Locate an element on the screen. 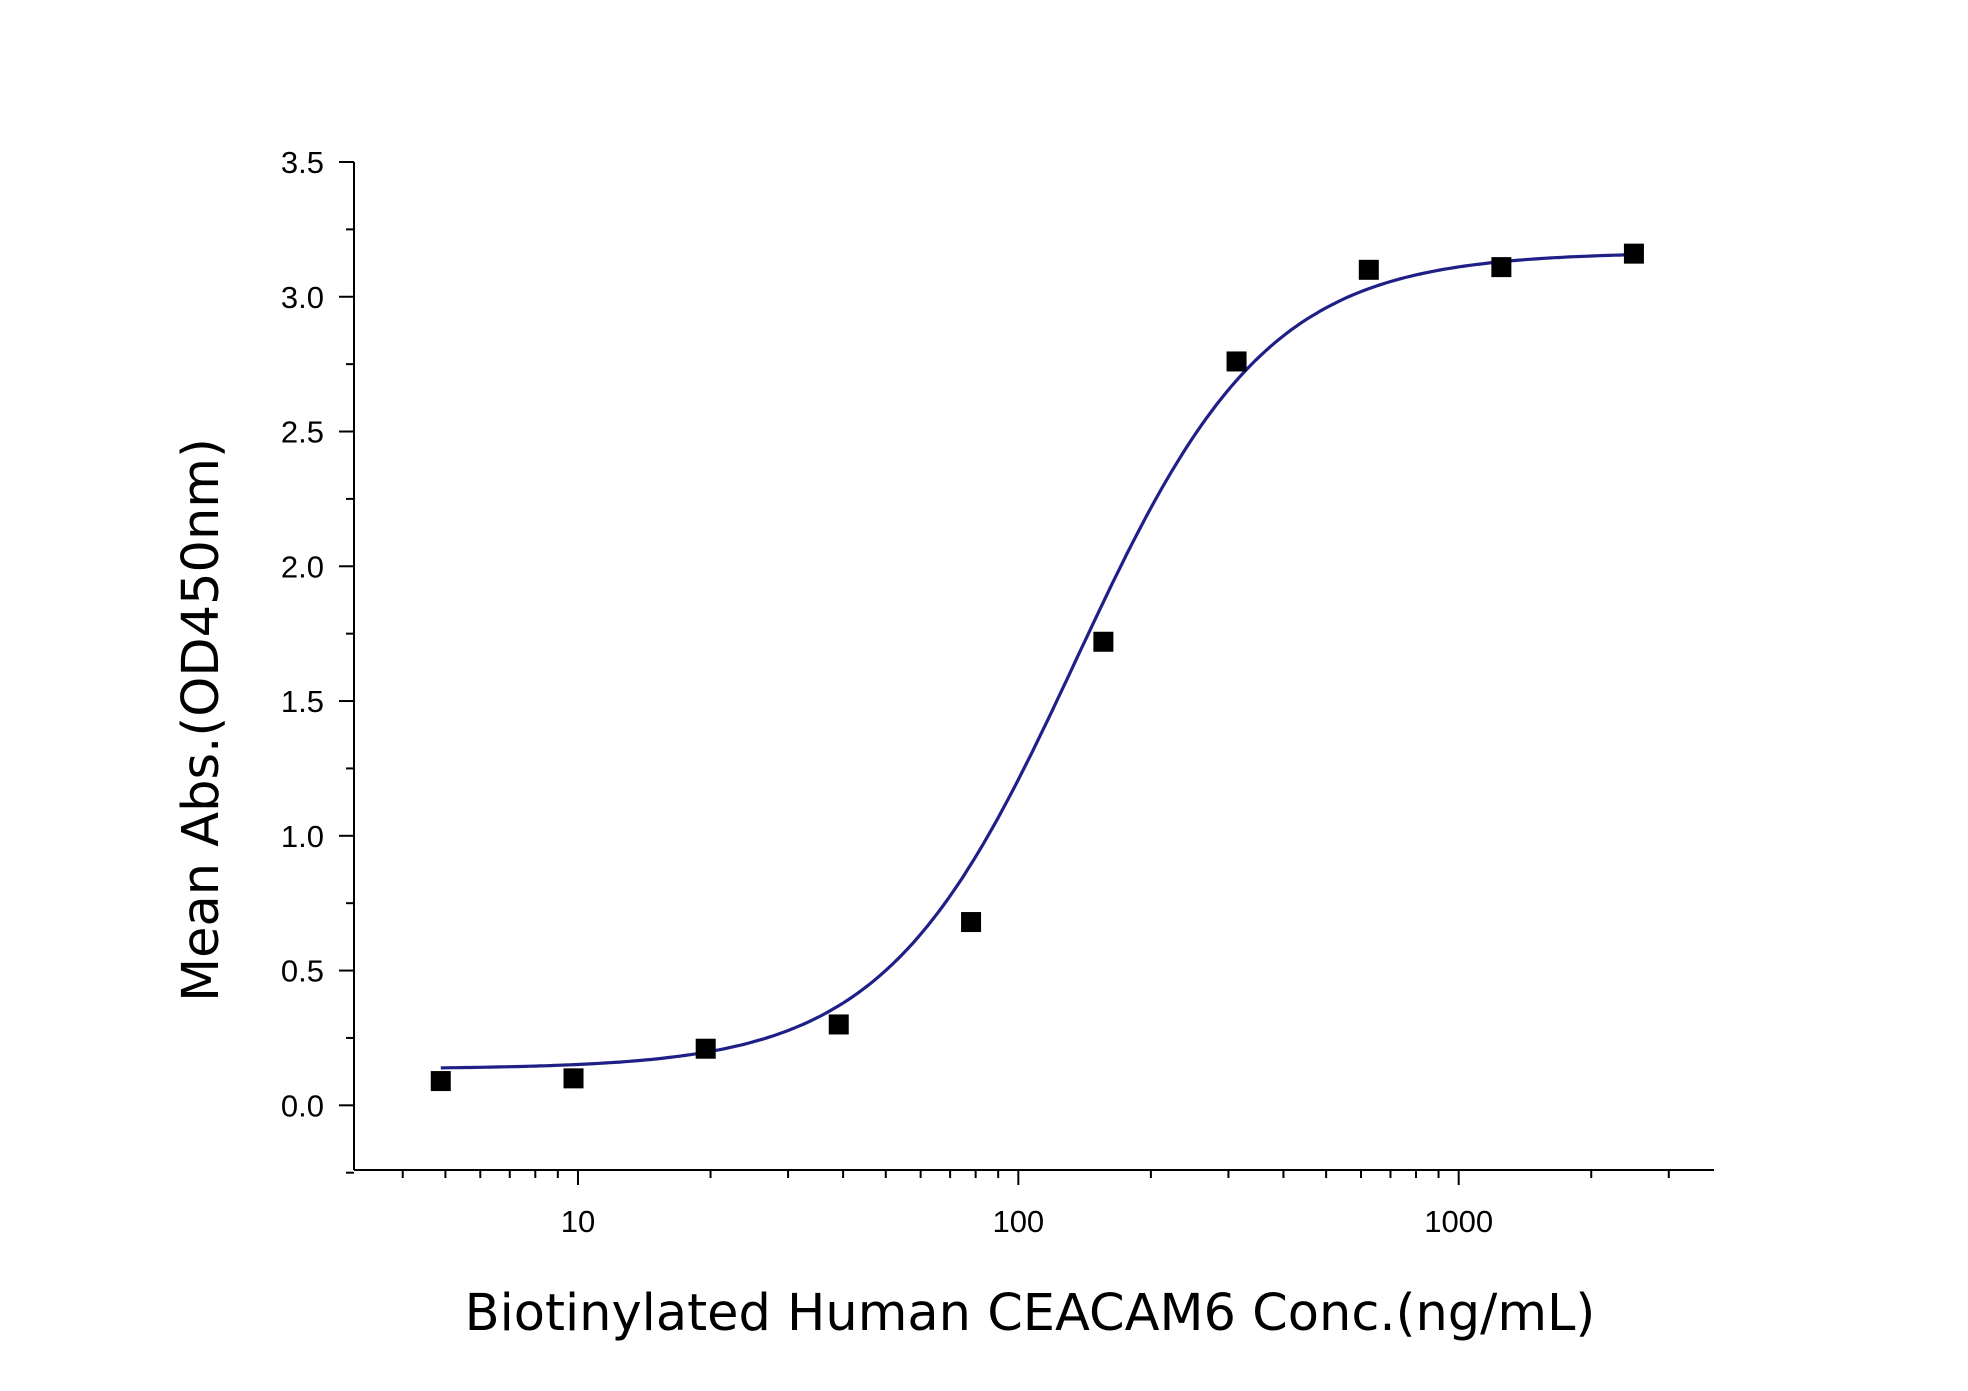  y-tick-label: 0.5 is located at coordinates (302, 971).